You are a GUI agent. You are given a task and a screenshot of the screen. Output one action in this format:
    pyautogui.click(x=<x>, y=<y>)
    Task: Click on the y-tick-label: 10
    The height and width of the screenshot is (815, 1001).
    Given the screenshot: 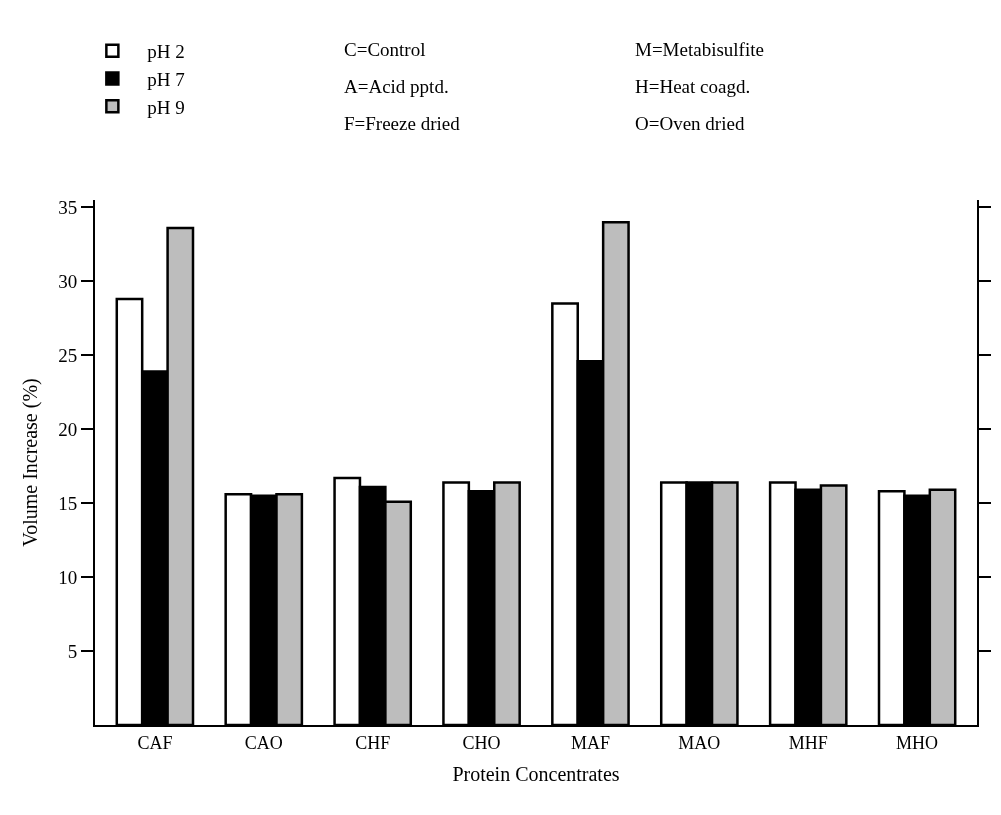 What is the action you would take?
    pyautogui.click(x=68, y=577)
    